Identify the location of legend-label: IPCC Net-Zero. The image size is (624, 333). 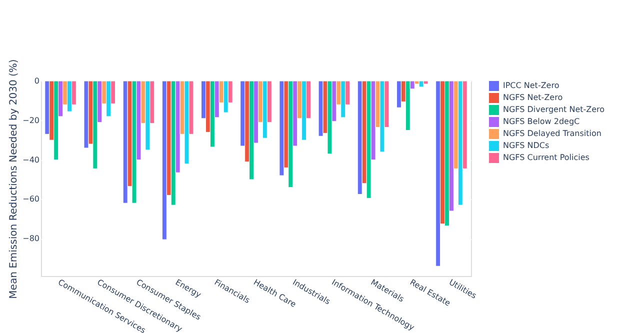
(531, 85).